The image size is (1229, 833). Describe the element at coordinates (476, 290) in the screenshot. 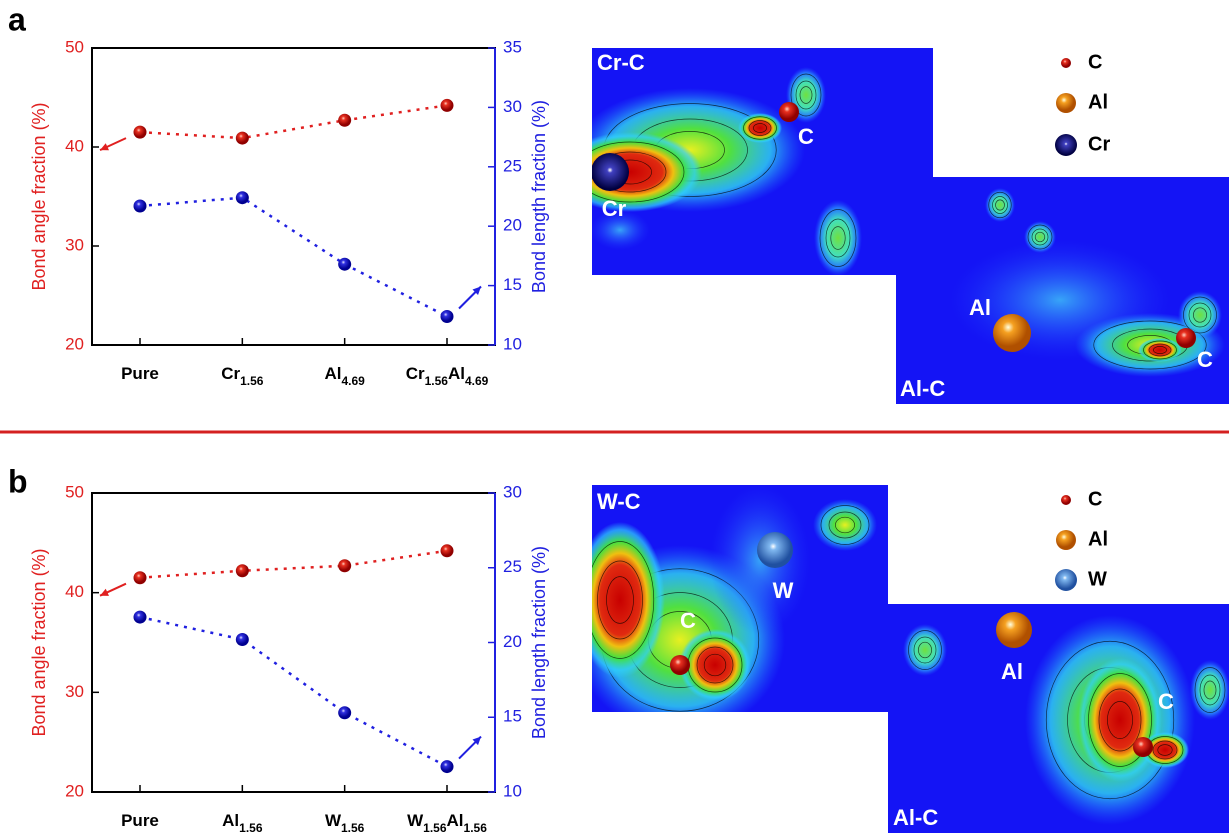

I see `arrow-head` at that location.